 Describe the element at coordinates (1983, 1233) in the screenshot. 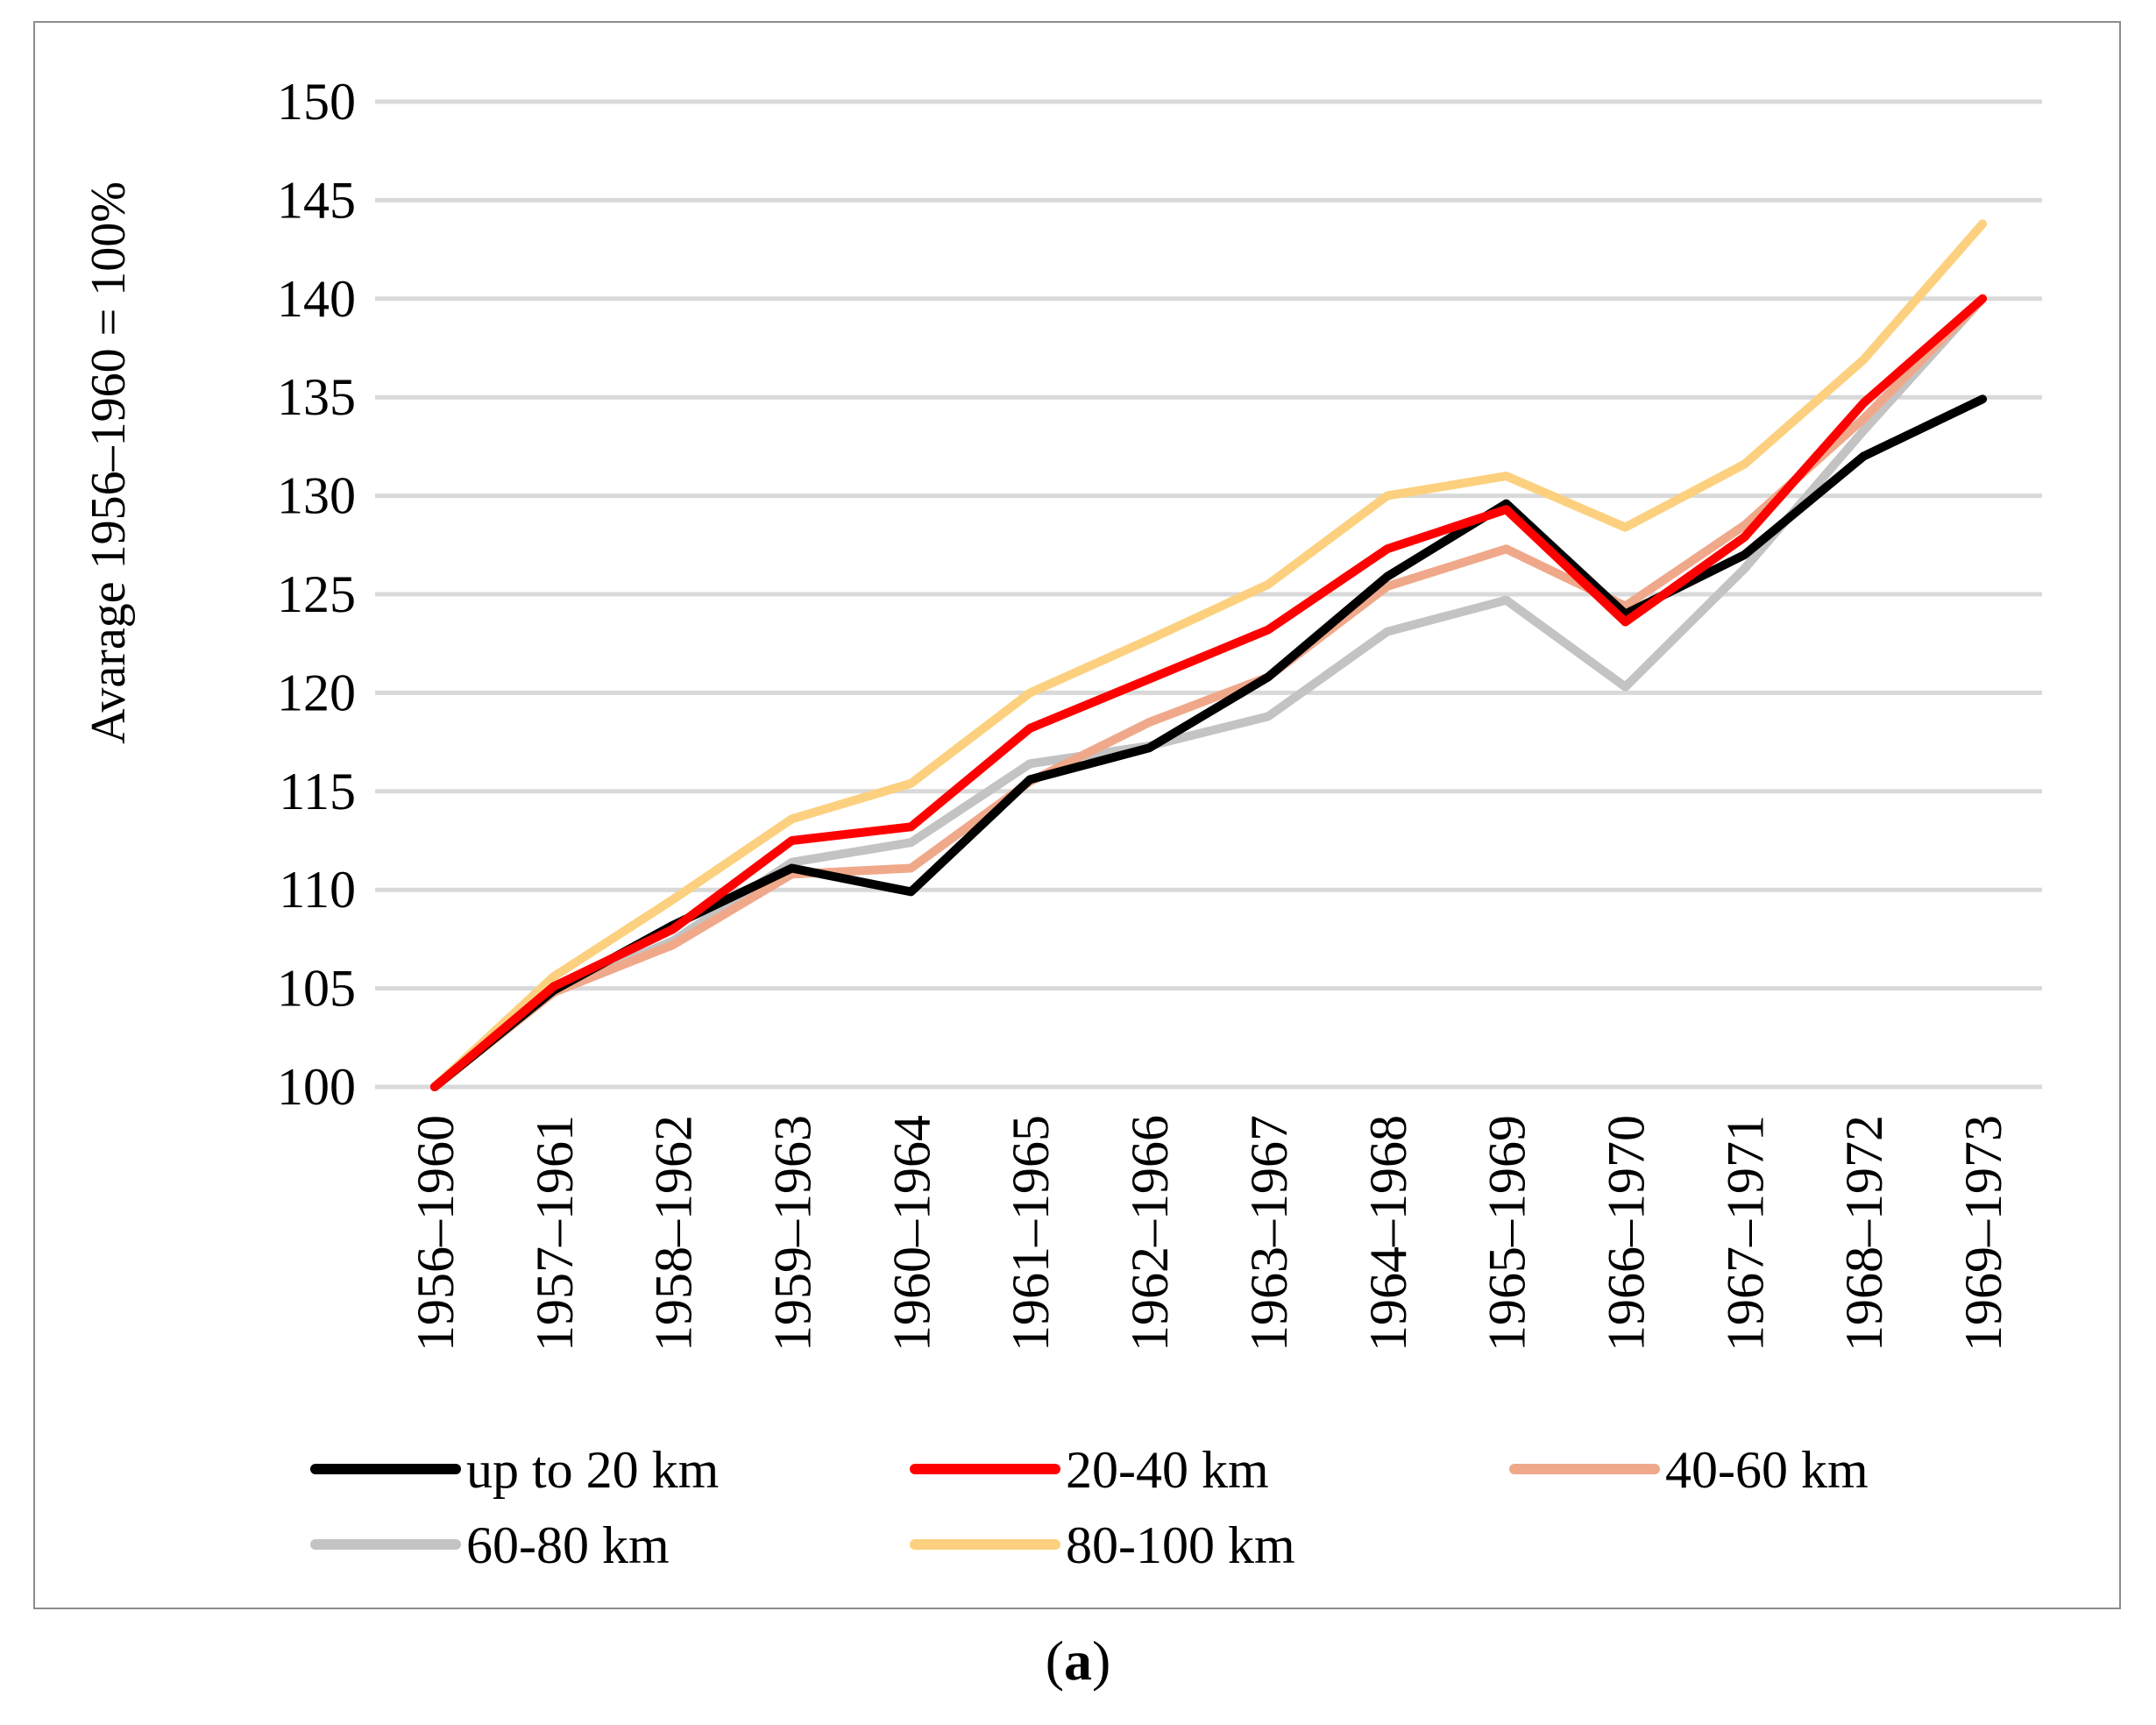

I see `x-tick-label: 1969–1973` at that location.